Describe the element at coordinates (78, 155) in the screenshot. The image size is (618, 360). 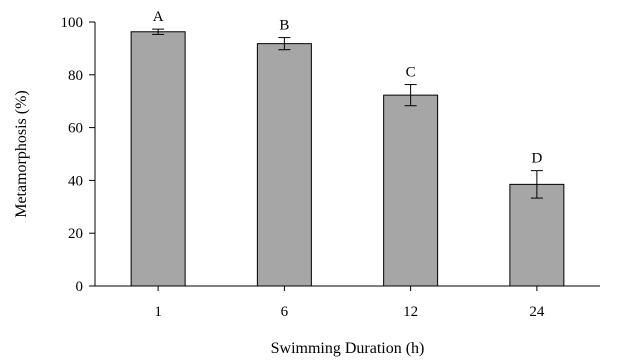
I see `y-axis-ticks: 0 20 40 60 80 100` at that location.